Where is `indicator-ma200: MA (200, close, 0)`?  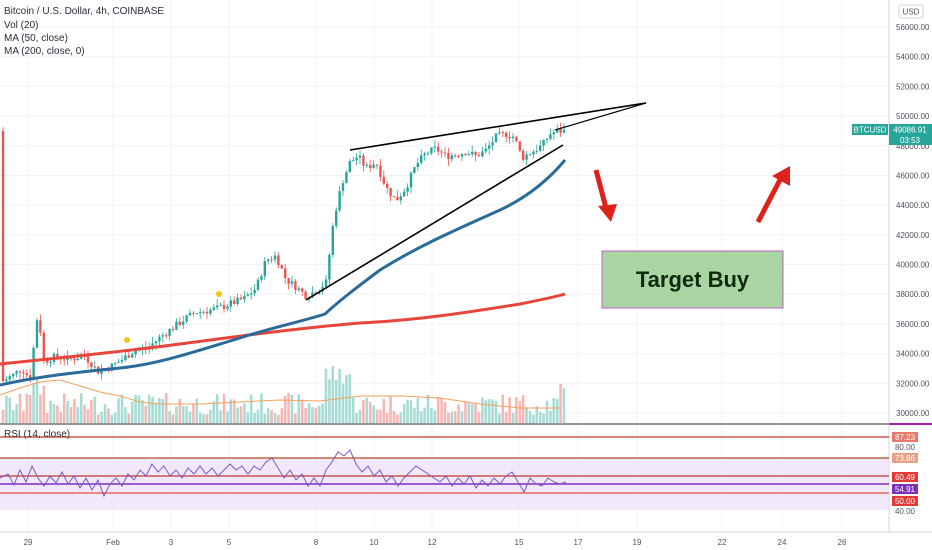
indicator-ma200: MA (200, close, 0) is located at coordinates (44, 51).